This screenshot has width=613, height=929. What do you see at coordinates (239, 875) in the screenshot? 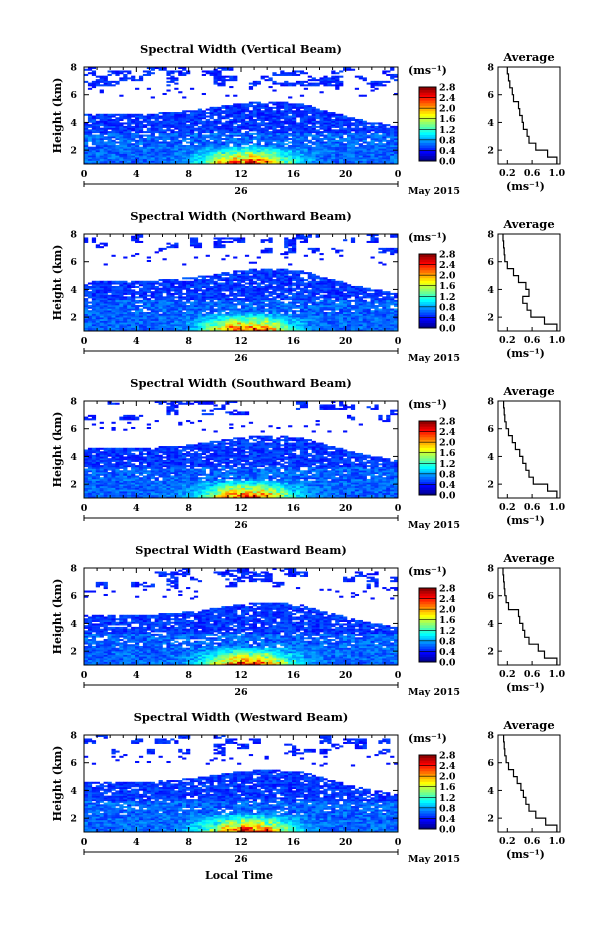
I see `x-axis-label: Local Time` at bounding box center [239, 875].